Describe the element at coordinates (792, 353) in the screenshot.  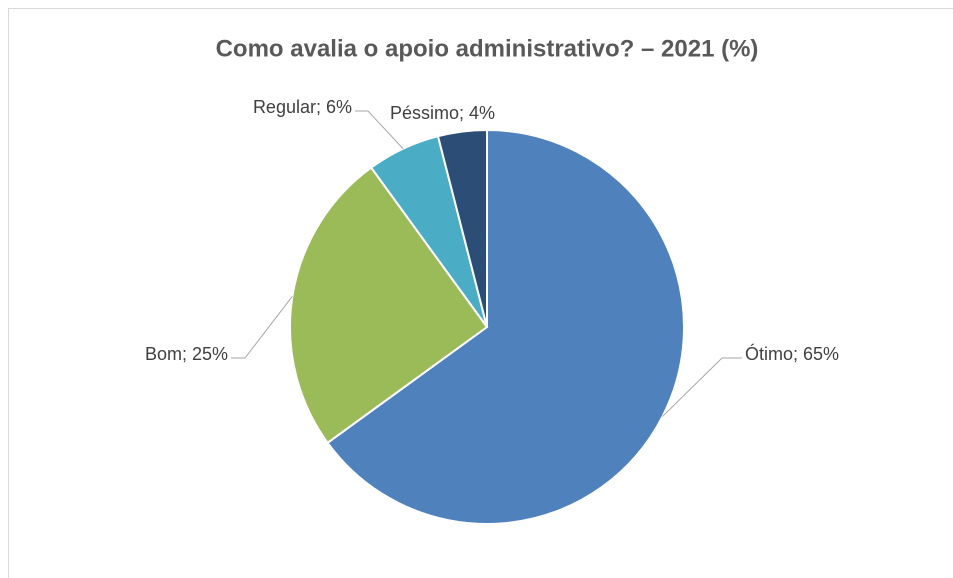
I see `data-label: Ótimo; 65%` at that location.